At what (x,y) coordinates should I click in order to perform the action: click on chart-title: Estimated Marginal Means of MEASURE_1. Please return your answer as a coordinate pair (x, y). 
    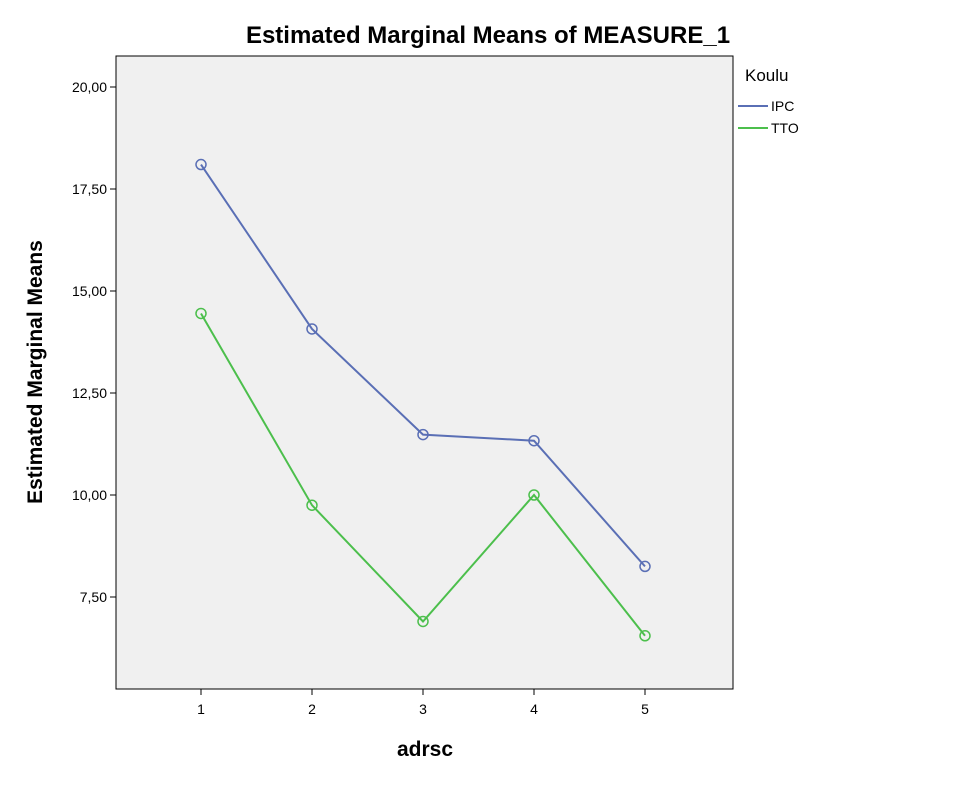
    Looking at the image, I should click on (488, 35).